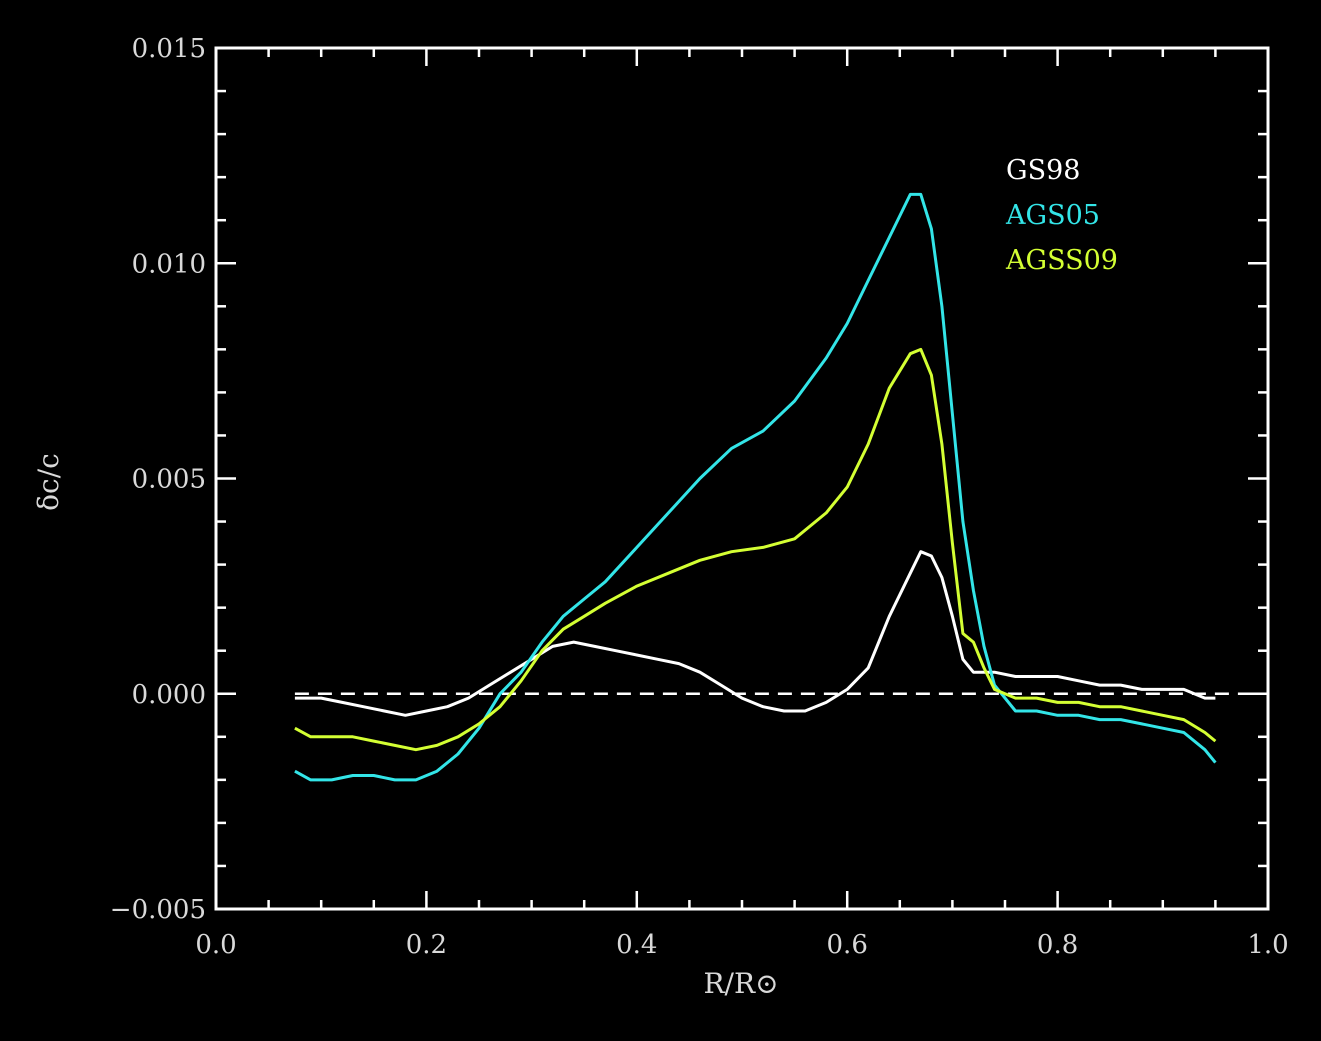 The height and width of the screenshot is (1041, 1321). What do you see at coordinates (740, 983) in the screenshot?
I see `x-axis-label: R/R⊙` at bounding box center [740, 983].